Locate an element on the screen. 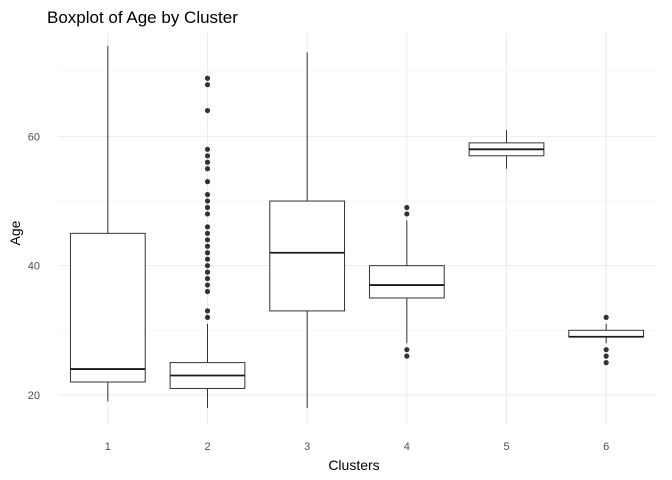 The height and width of the screenshot is (480, 672). x-tick-label: 1 is located at coordinates (108, 447).